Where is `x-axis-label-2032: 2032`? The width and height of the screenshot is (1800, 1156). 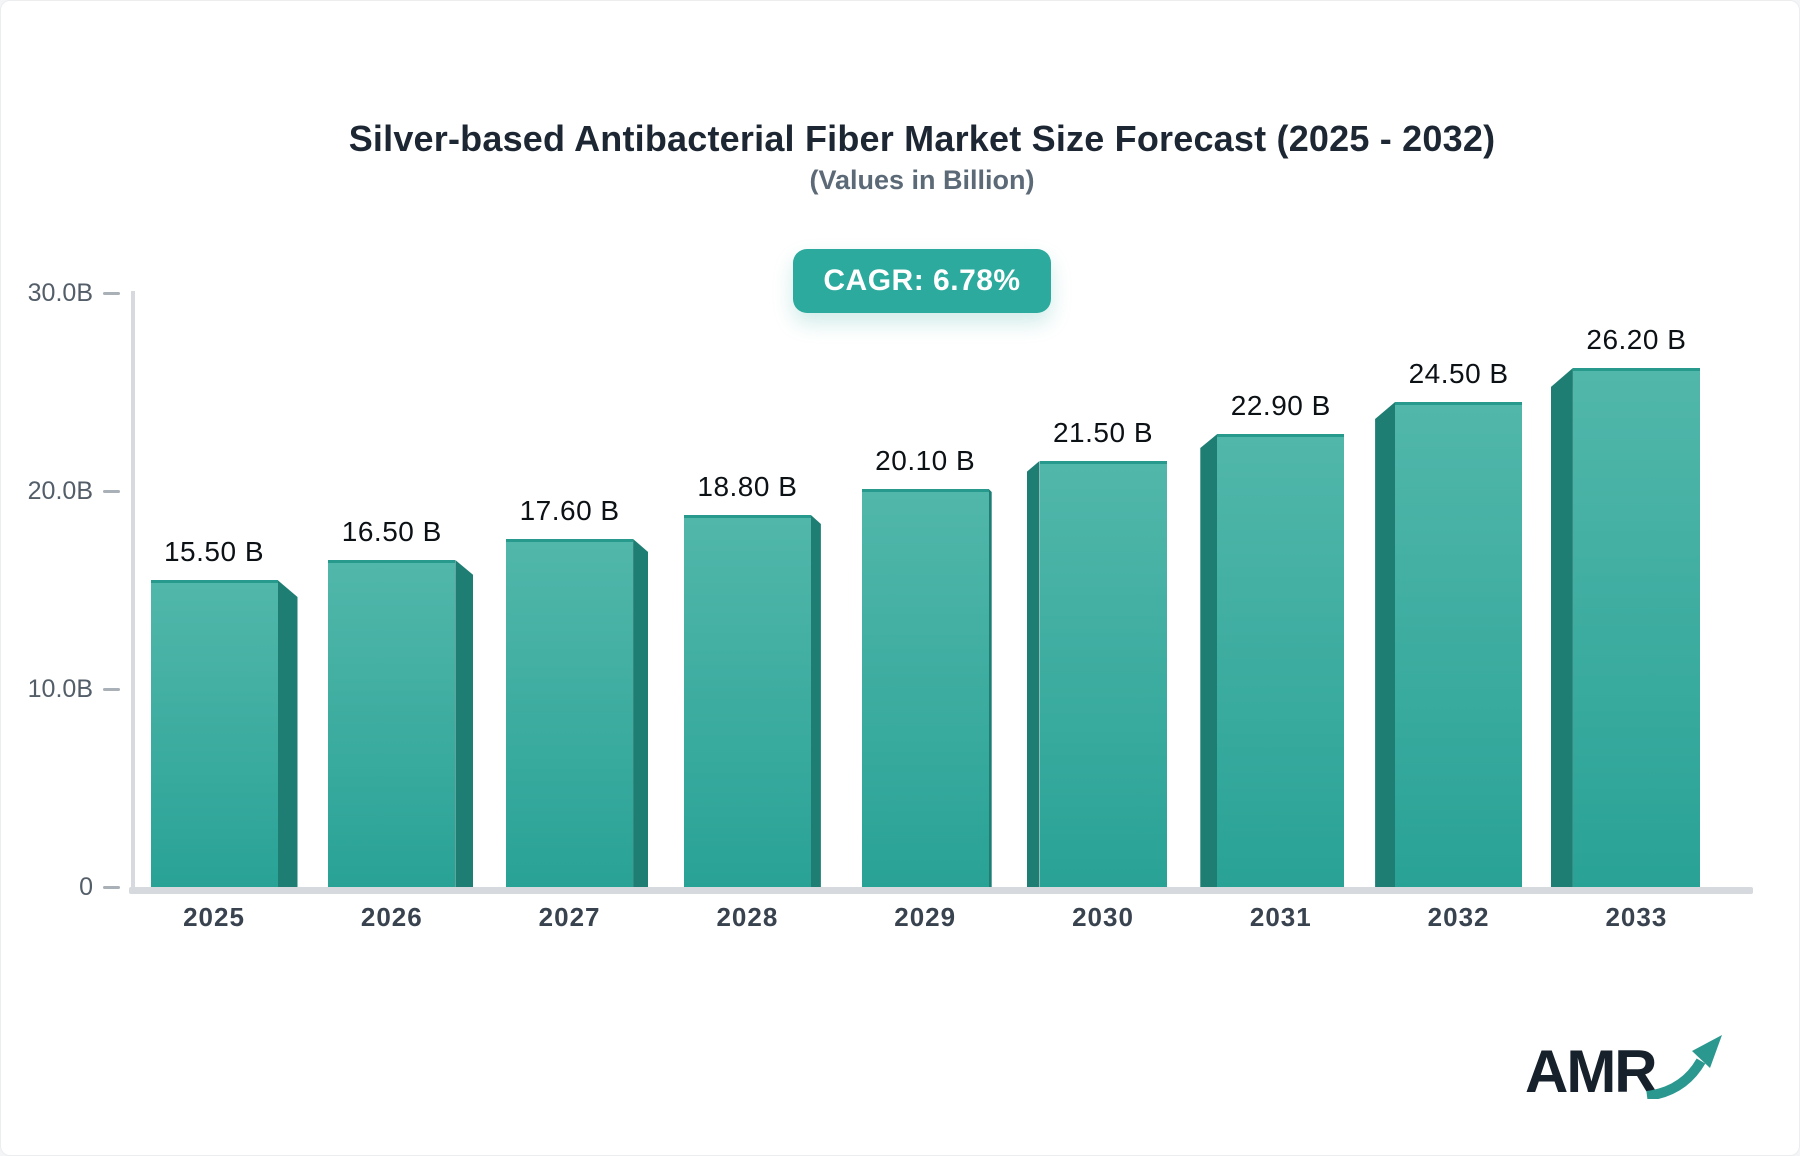 x-axis-label-2032: 2032 is located at coordinates (1458, 917).